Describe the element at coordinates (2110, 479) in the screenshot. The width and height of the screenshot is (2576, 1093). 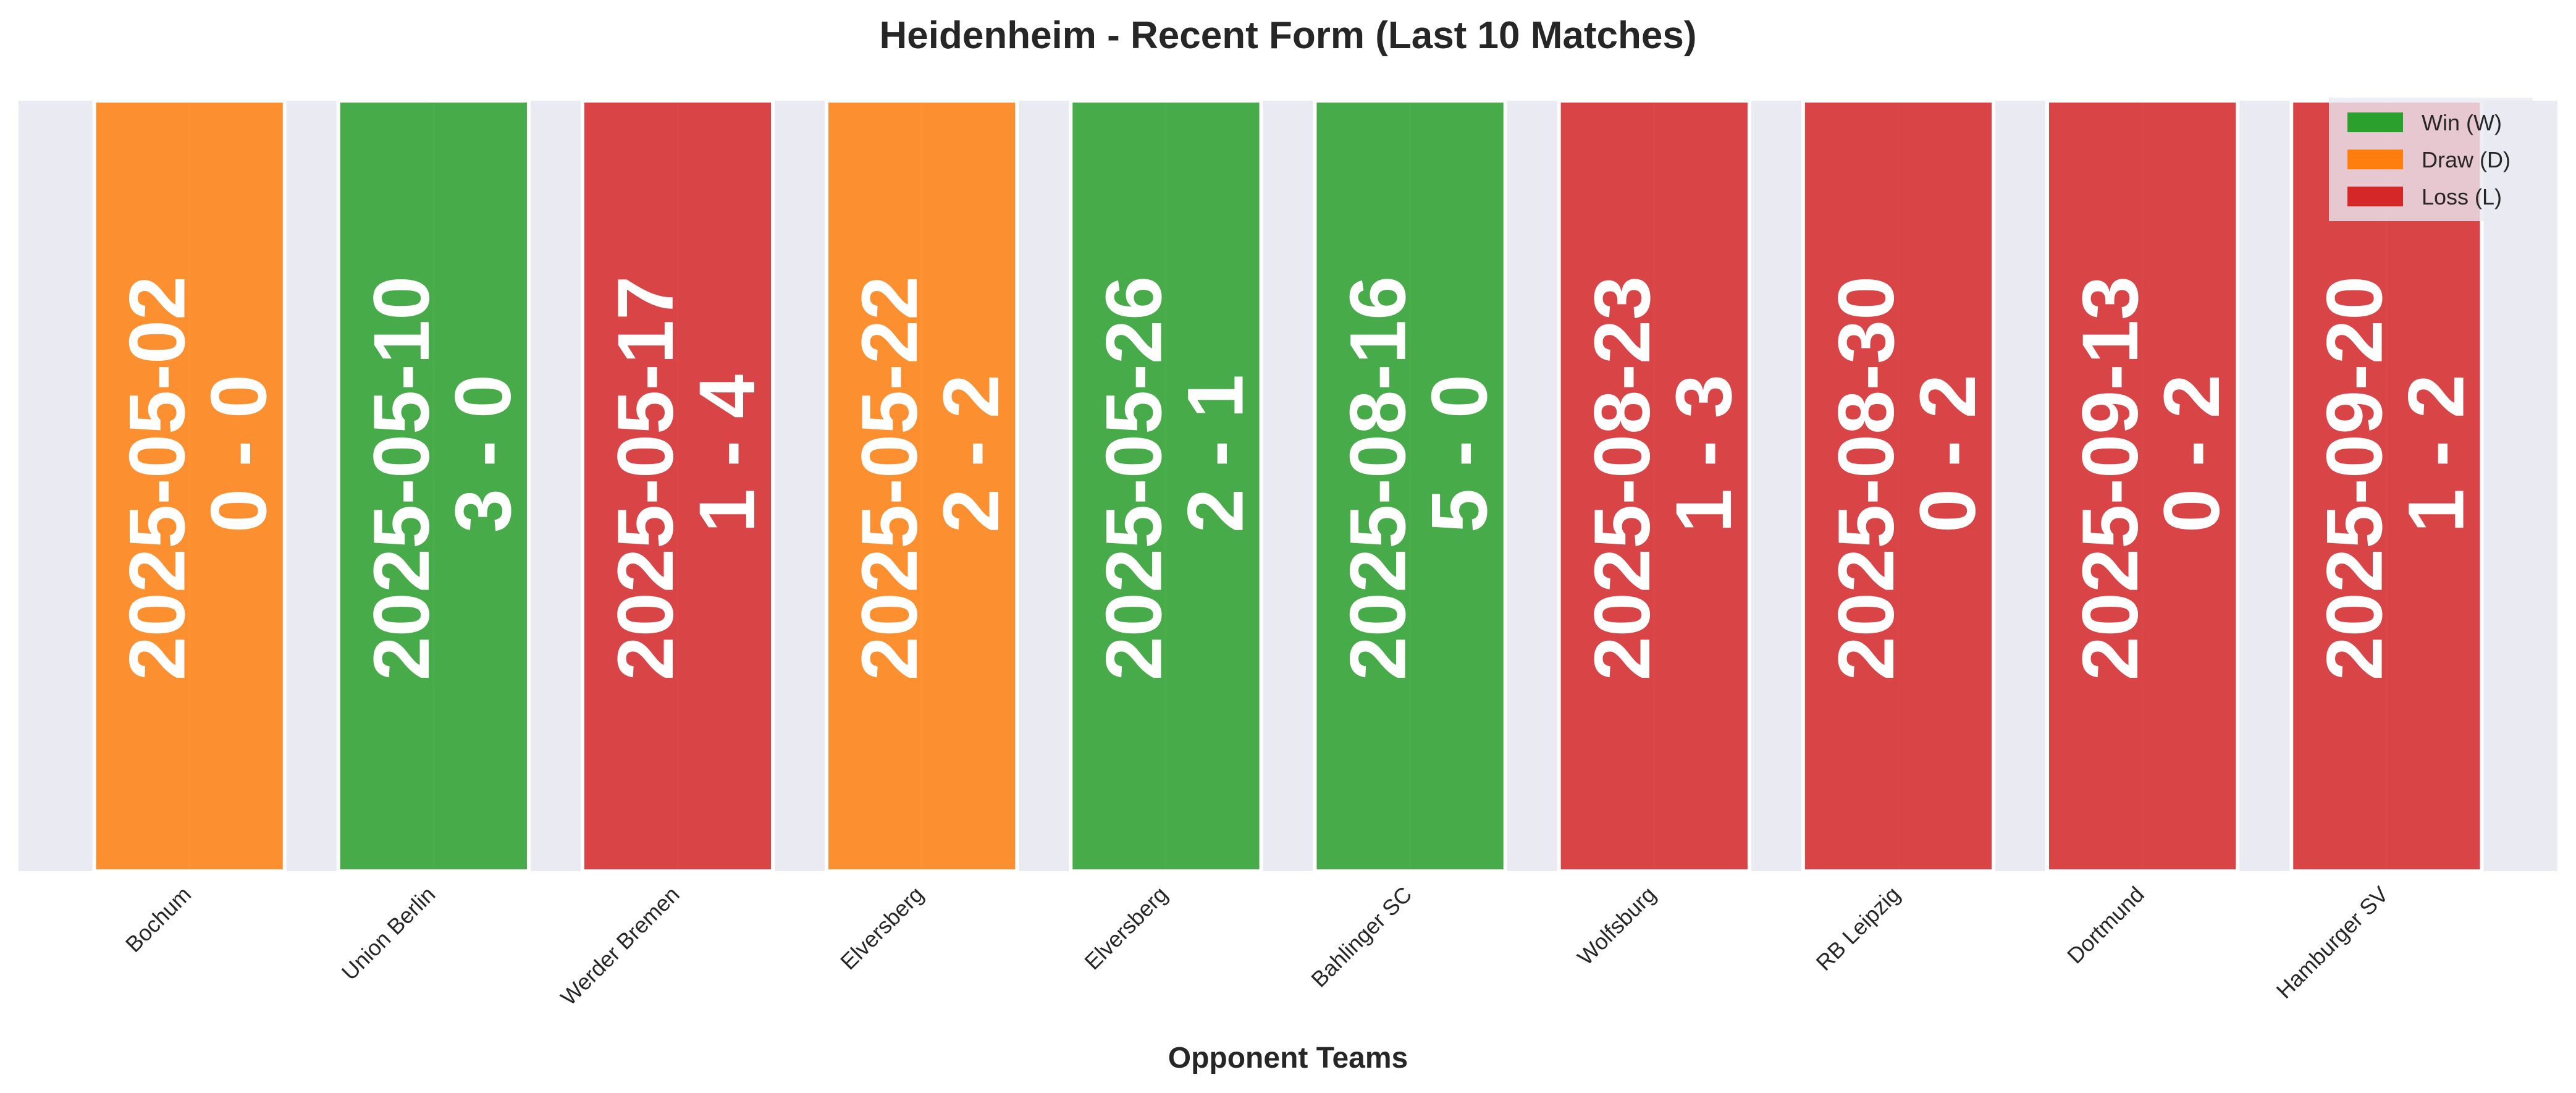
I see `bar-date-label: 2025-09-13` at that location.